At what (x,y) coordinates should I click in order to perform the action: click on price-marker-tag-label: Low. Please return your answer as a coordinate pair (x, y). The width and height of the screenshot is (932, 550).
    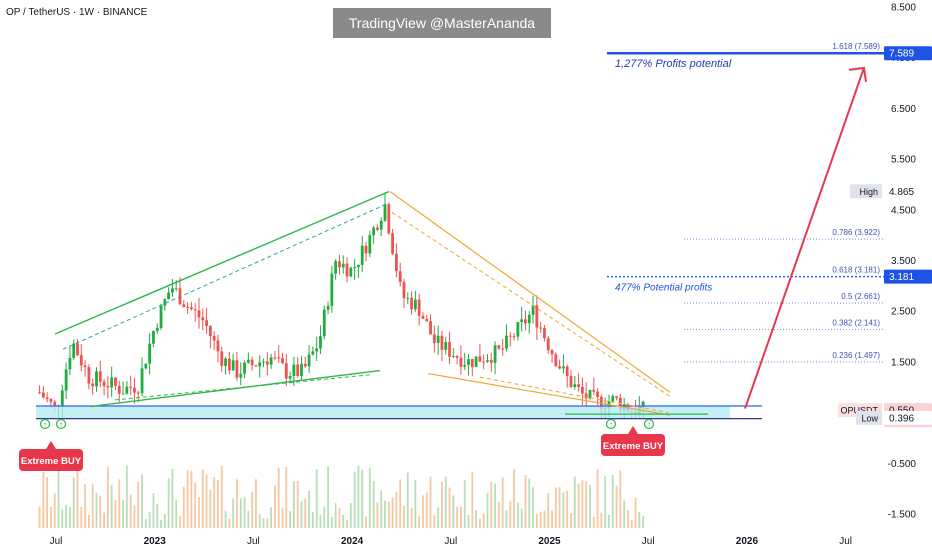
    Looking at the image, I should click on (869, 418).